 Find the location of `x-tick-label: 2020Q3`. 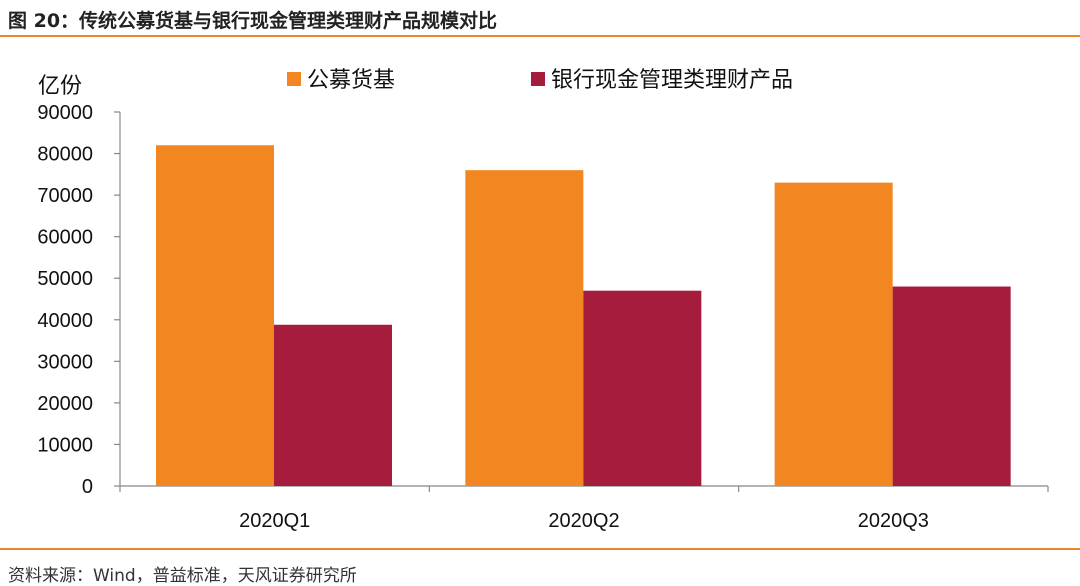

x-tick-label: 2020Q3 is located at coordinates (893, 521).